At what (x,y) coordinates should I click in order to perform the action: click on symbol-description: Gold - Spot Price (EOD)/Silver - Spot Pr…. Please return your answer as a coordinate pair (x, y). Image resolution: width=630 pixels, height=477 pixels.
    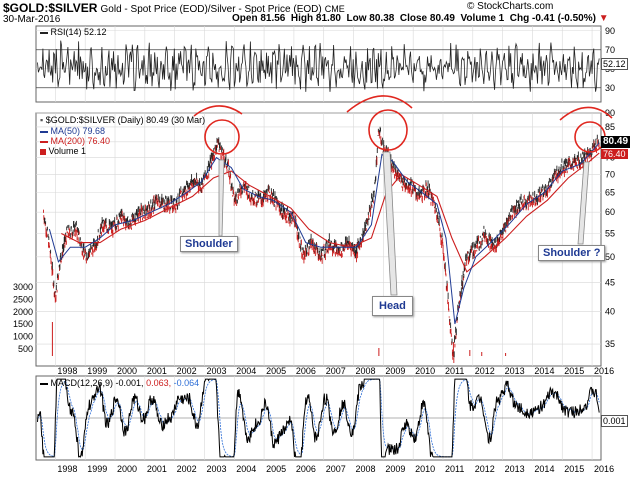
    Looking at the image, I should click on (211, 9).